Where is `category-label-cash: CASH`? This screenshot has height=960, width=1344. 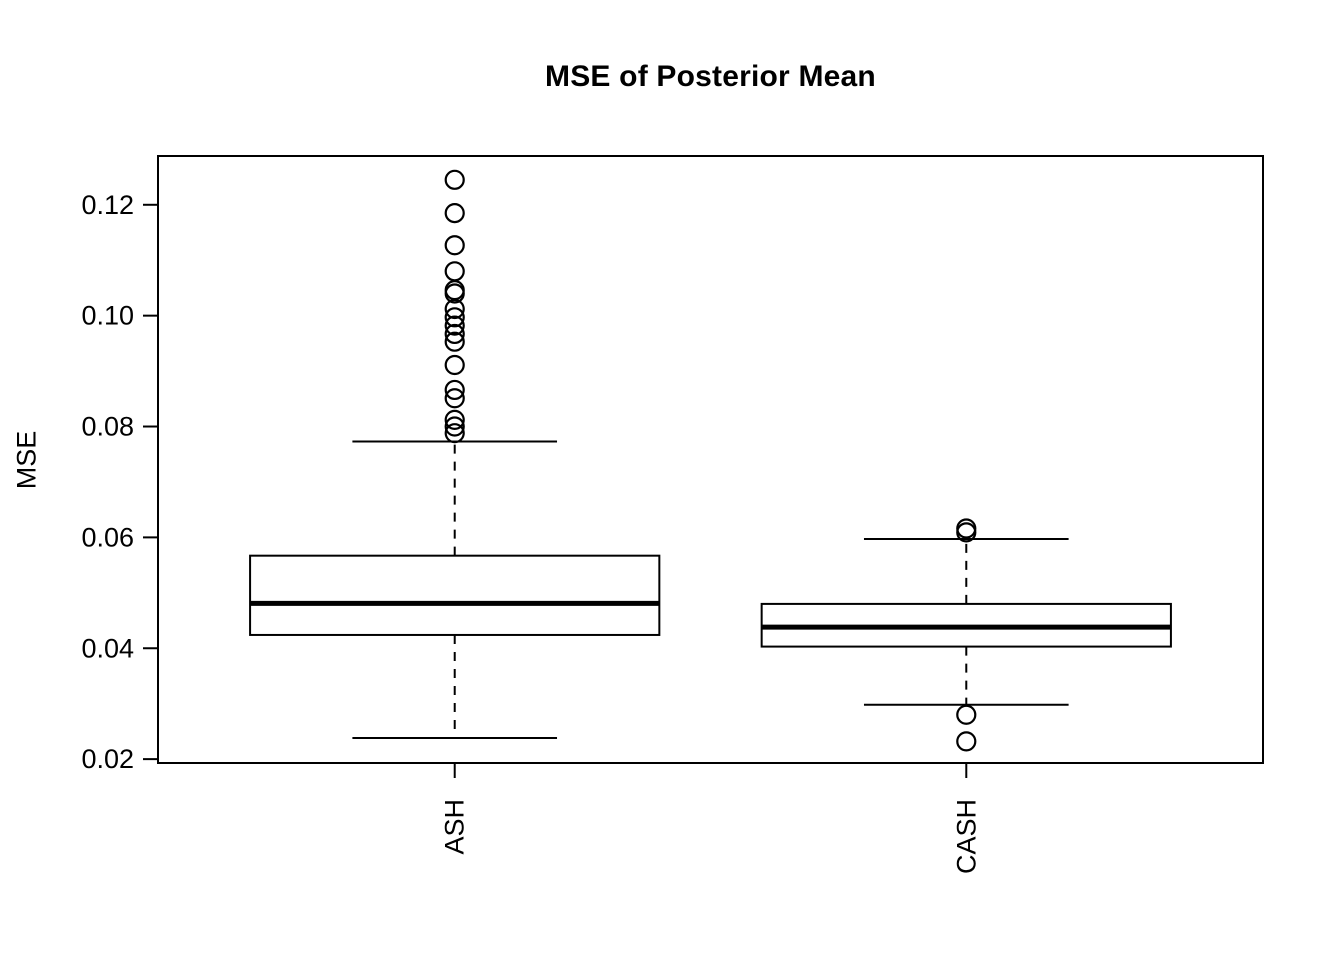 category-label-cash: CASH is located at coordinates (966, 836).